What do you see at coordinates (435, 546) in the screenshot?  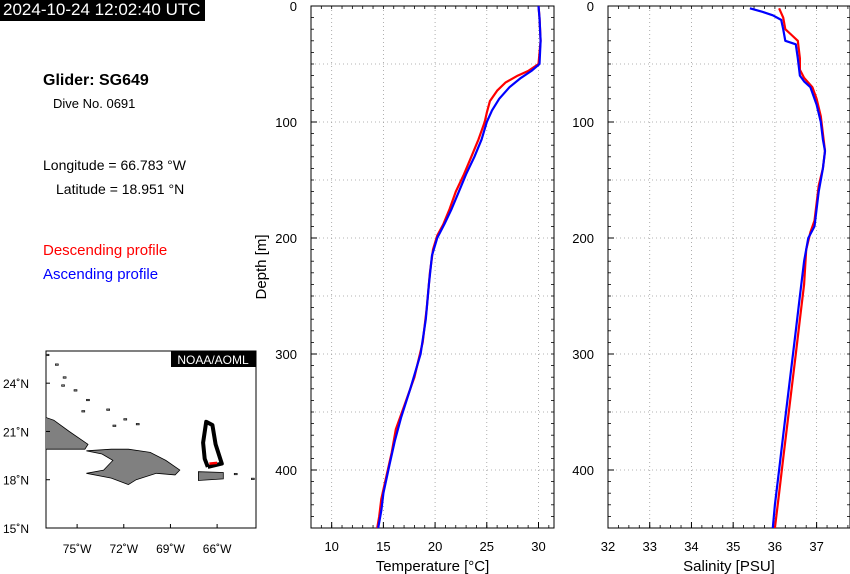 I see `x-tick-label: 20` at bounding box center [435, 546].